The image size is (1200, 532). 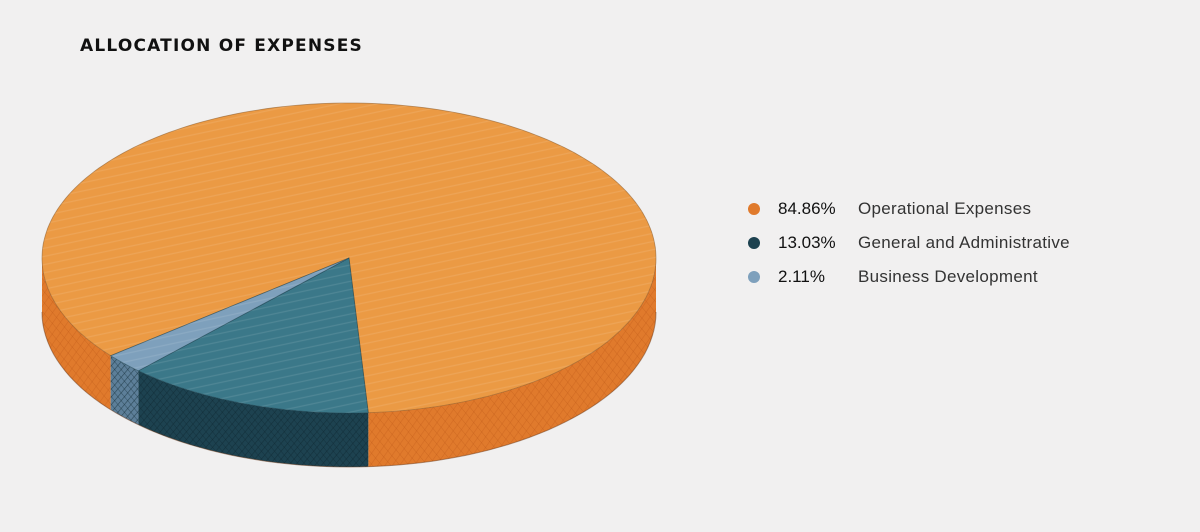 What do you see at coordinates (801, 276) in the screenshot?
I see `legend-value: 2.11%` at bounding box center [801, 276].